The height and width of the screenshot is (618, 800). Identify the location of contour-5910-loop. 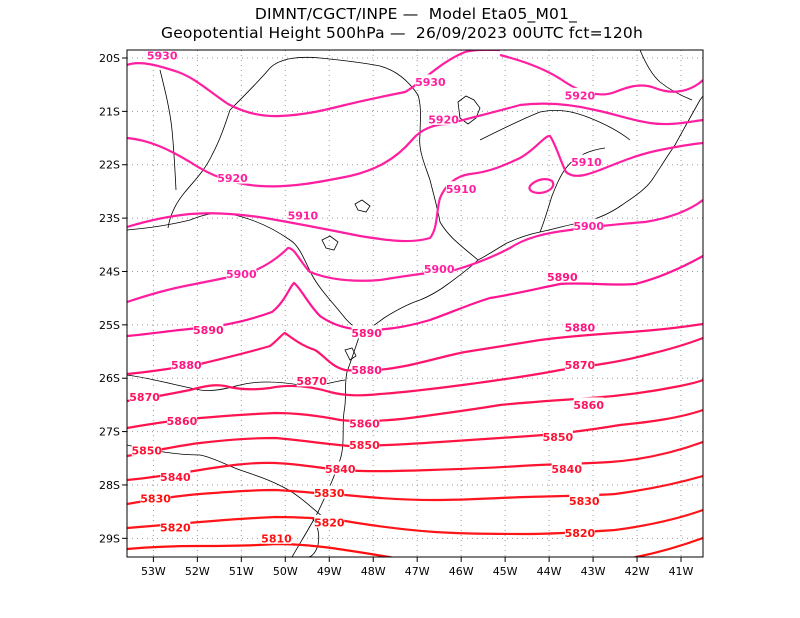
(541, 186).